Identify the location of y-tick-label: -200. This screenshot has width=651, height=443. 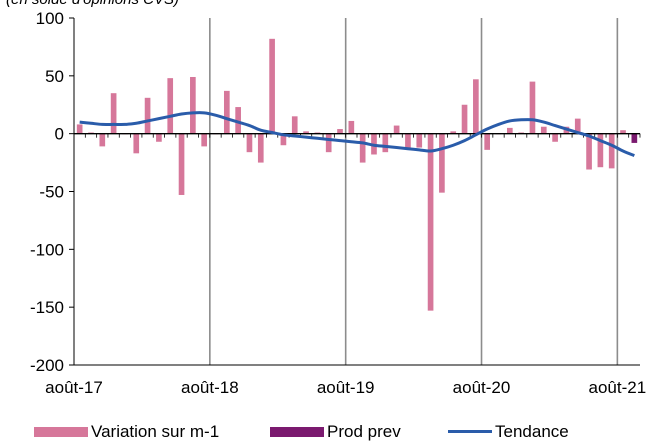
(47, 365).